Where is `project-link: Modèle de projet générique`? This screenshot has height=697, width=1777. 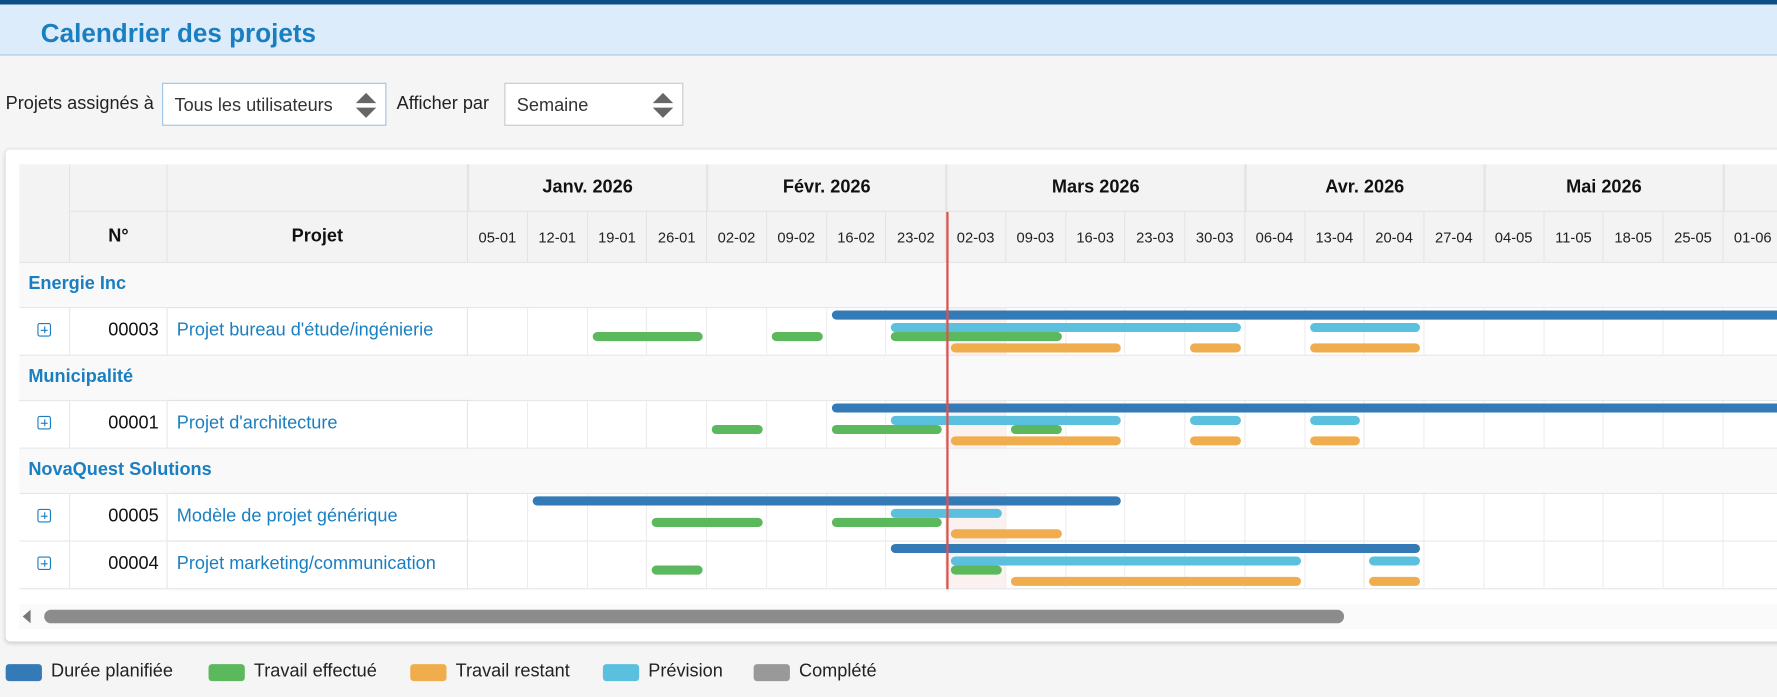
project-link: Modèle de projet générique is located at coordinates (318, 518).